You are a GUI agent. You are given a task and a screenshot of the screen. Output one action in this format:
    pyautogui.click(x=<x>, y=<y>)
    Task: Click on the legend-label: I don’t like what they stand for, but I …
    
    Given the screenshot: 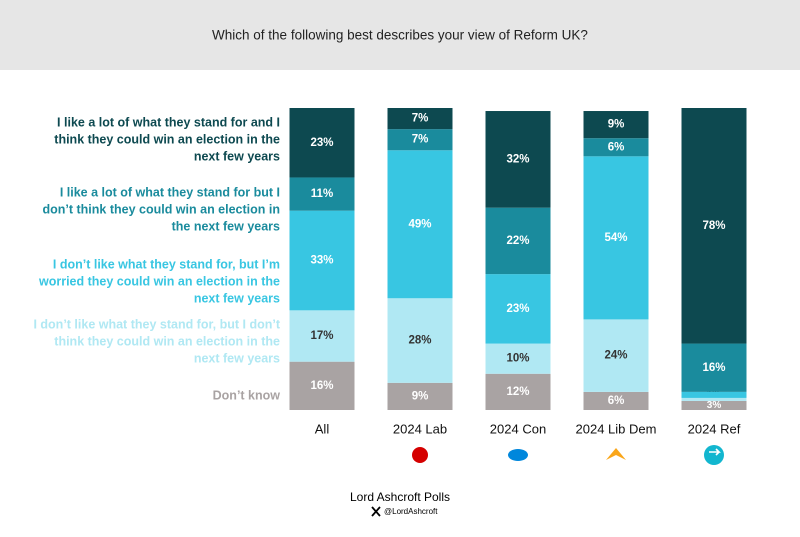 What is the action you would take?
    pyautogui.click(x=156, y=341)
    